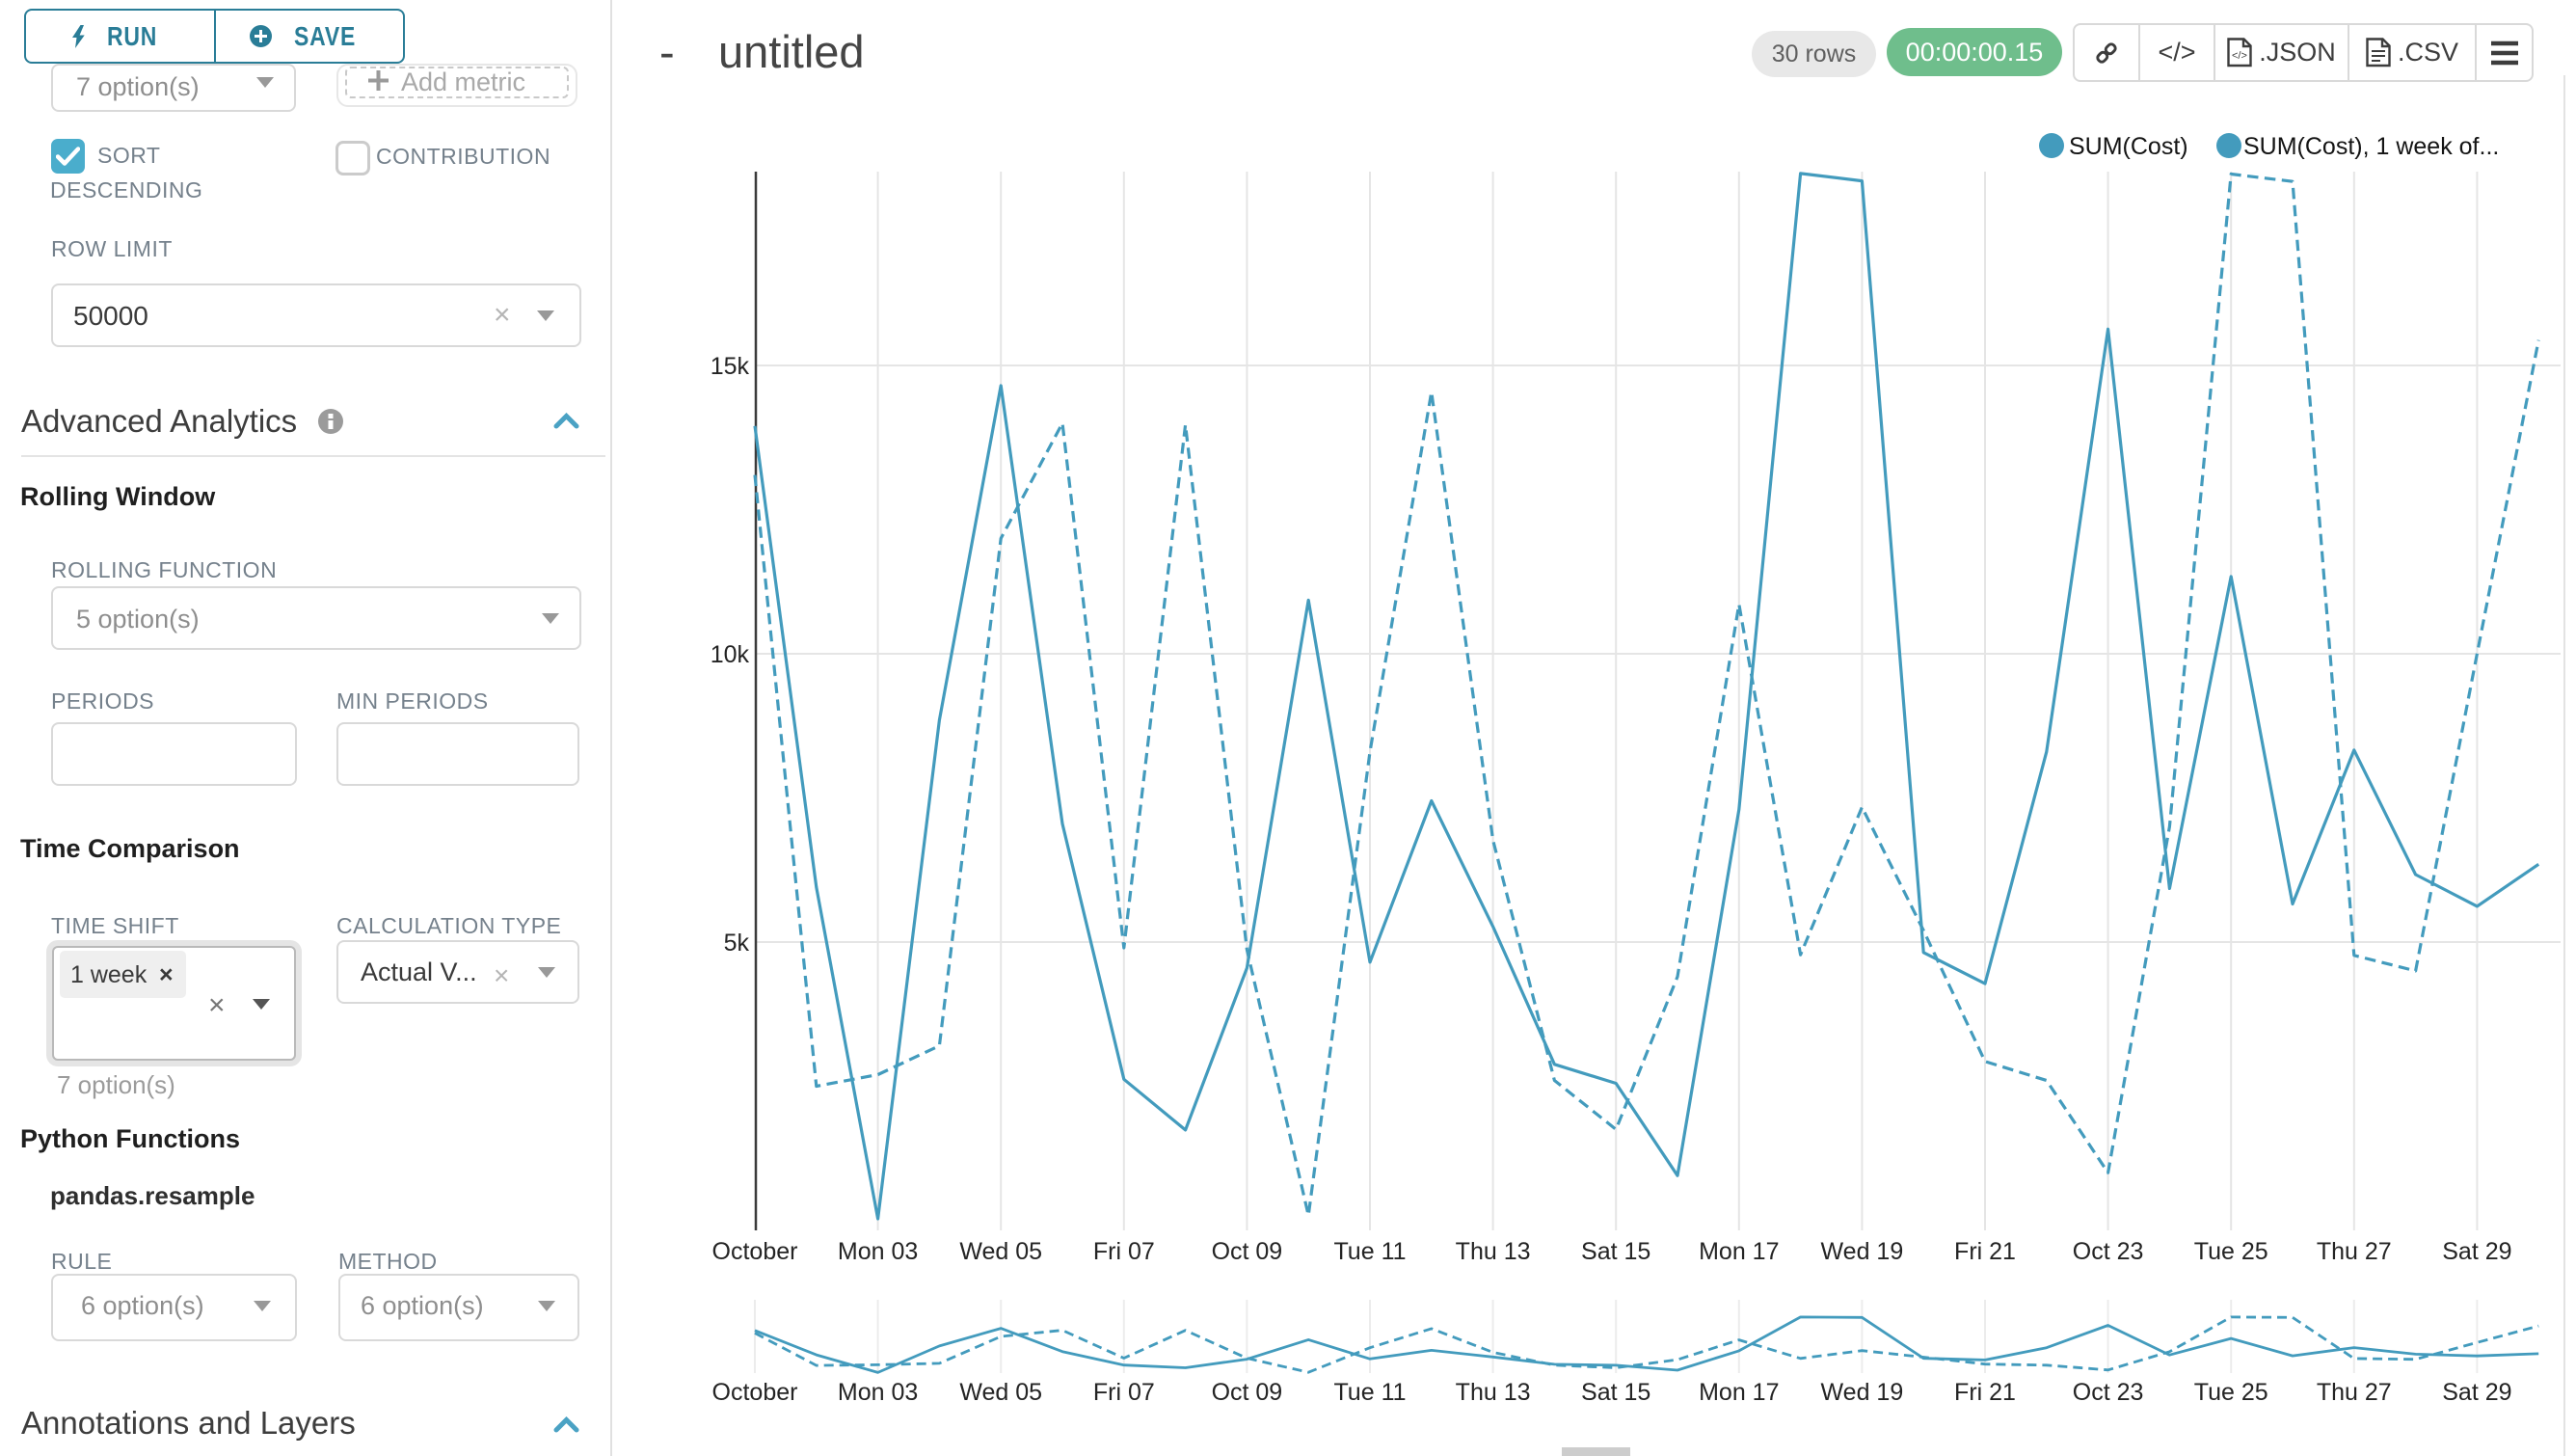  Describe the element at coordinates (730, 366) in the screenshot. I see `svg-text: 15k` at that location.